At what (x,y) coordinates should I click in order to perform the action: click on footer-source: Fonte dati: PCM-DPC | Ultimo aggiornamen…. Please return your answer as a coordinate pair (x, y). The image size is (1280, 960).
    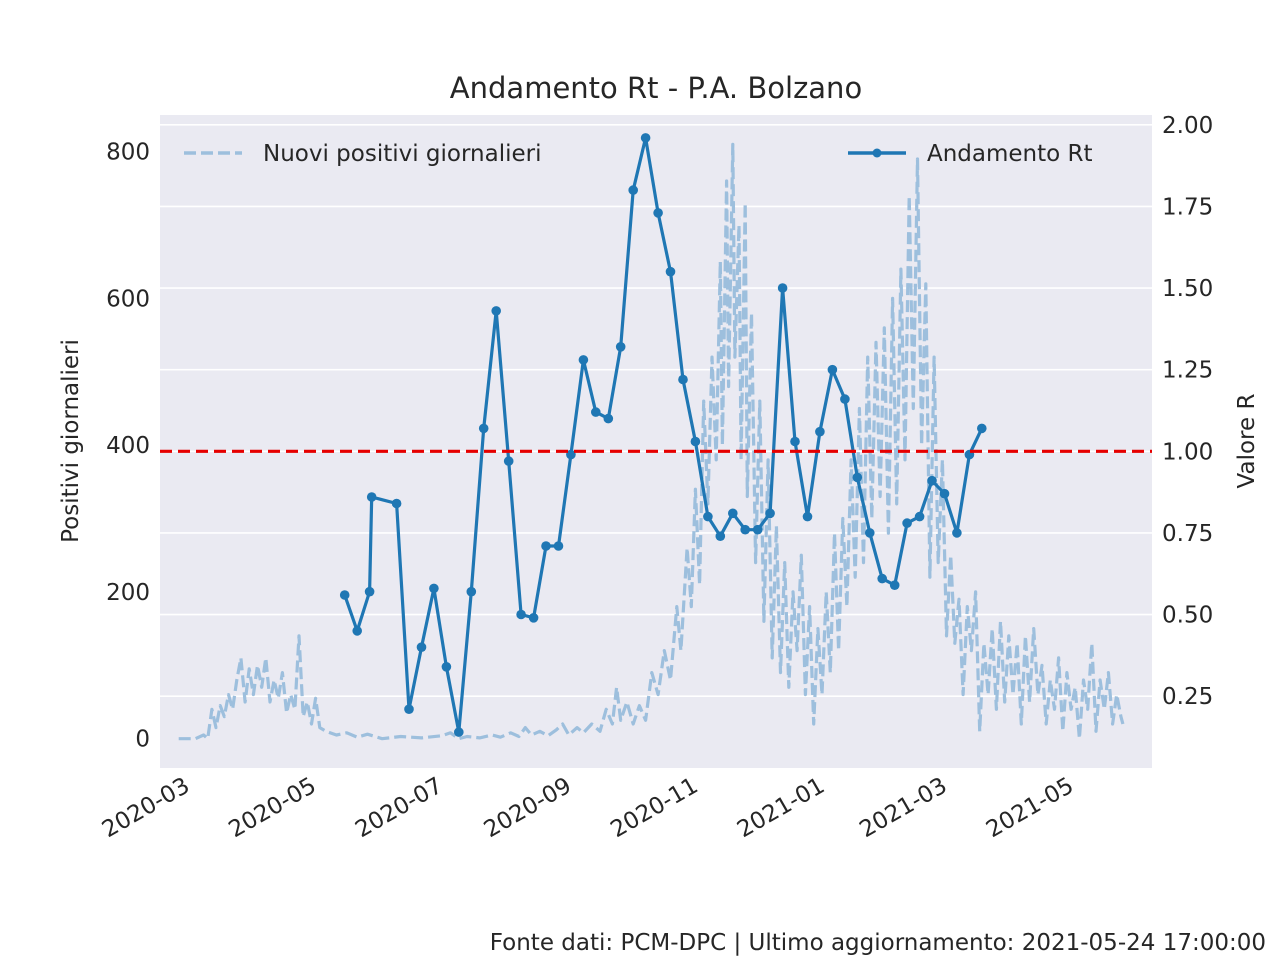
    Looking at the image, I should click on (878, 943).